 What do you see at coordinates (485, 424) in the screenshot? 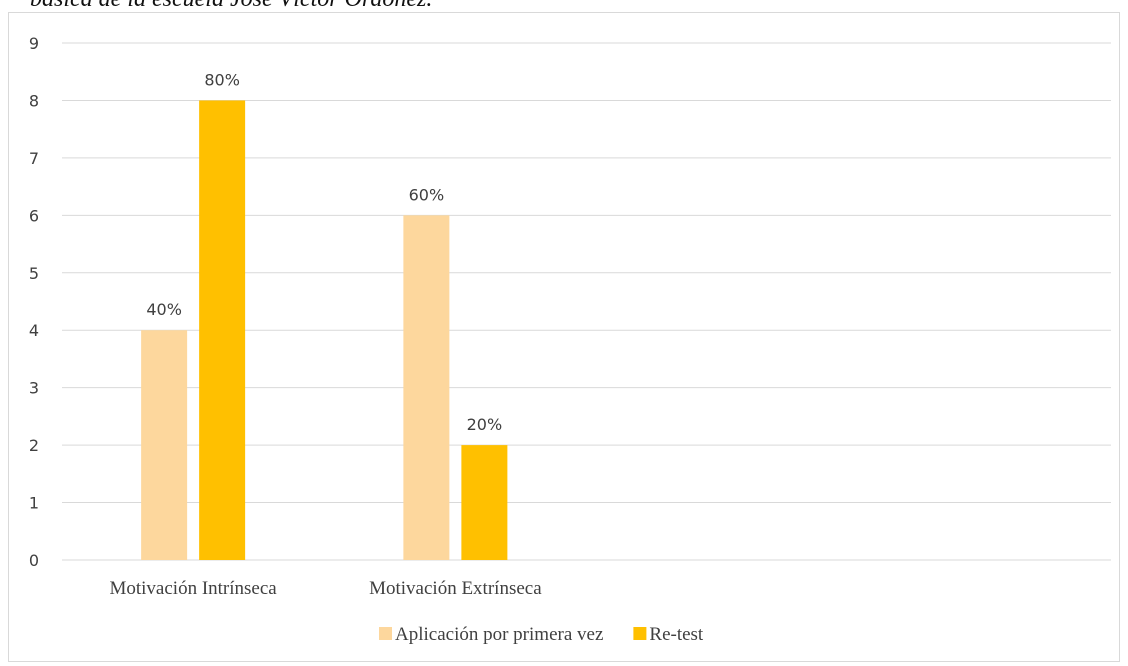
I see `data-label: 20%` at bounding box center [485, 424].